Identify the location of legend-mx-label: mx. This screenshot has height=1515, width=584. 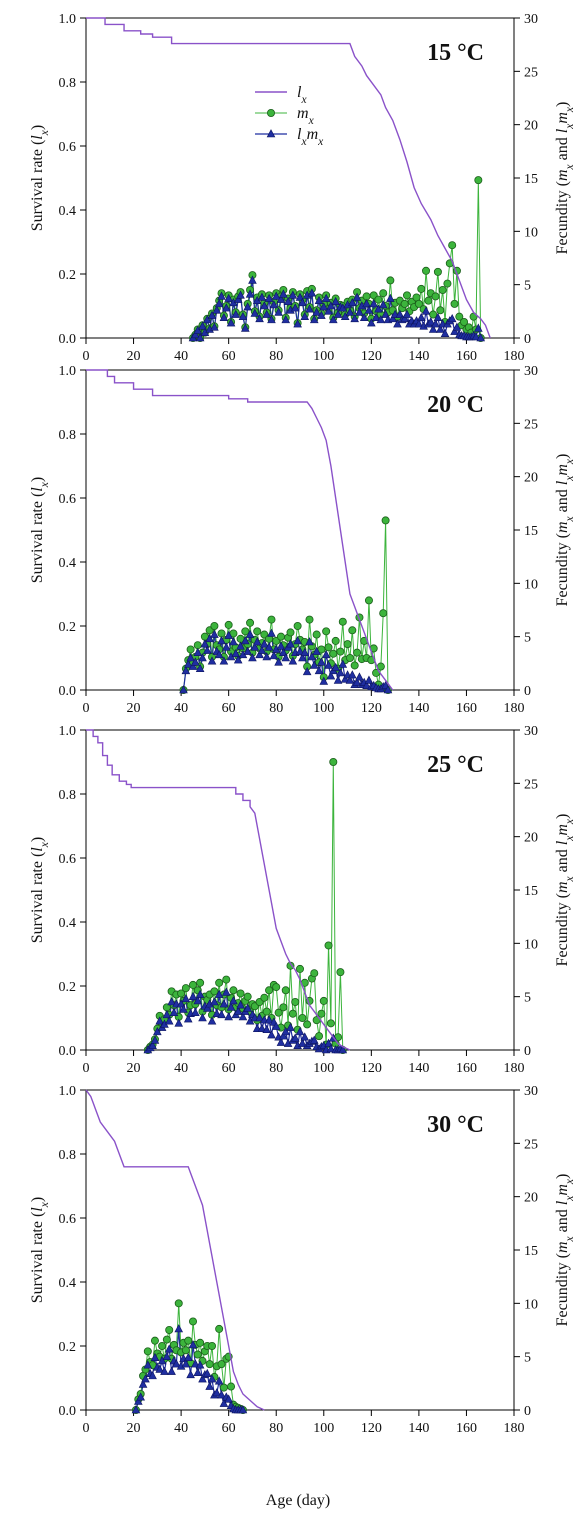
(306, 116).